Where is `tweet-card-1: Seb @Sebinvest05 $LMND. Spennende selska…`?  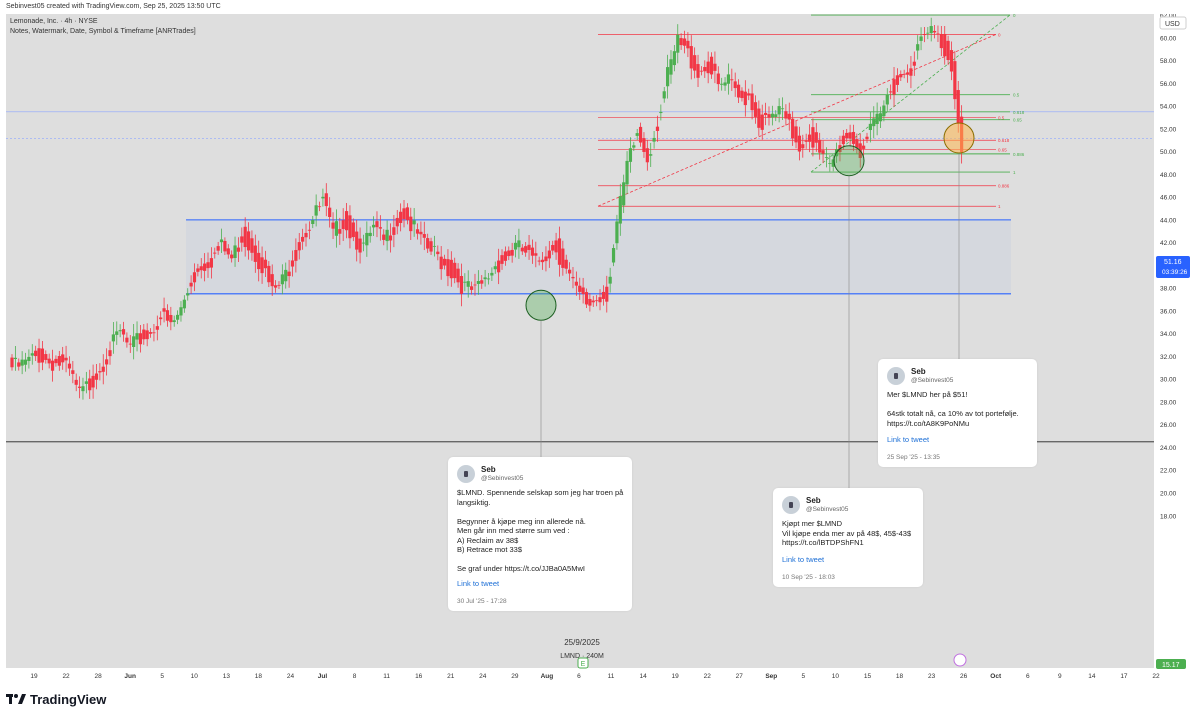
tweet-card-1: Seb @Sebinvest05 $LMND. Spennende selska… is located at coordinates (540, 534).